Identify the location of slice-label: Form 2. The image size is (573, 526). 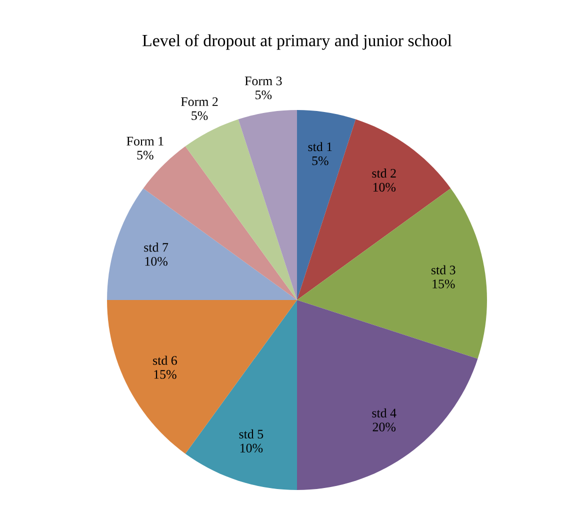
(199, 101).